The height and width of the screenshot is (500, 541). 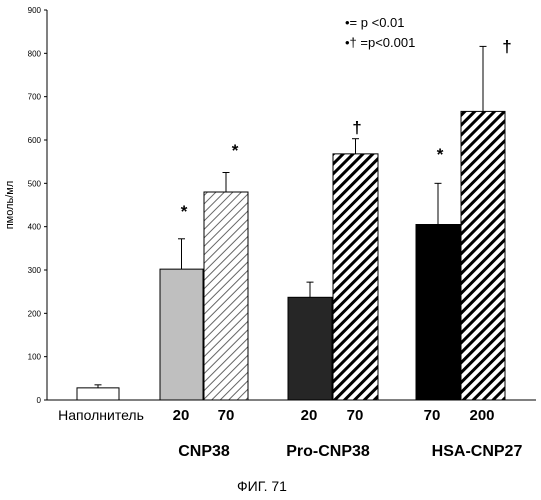 I want to click on y-ticks: 0 100 200 300 400 500 600 700 800 900, so click(x=37, y=205).